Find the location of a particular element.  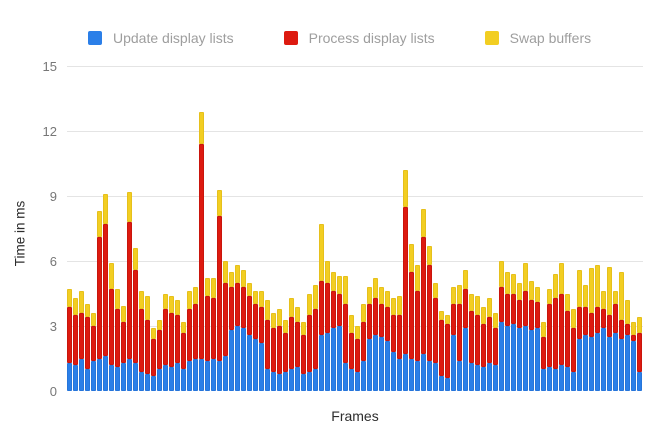

red-swatch-icon is located at coordinates (290, 38).